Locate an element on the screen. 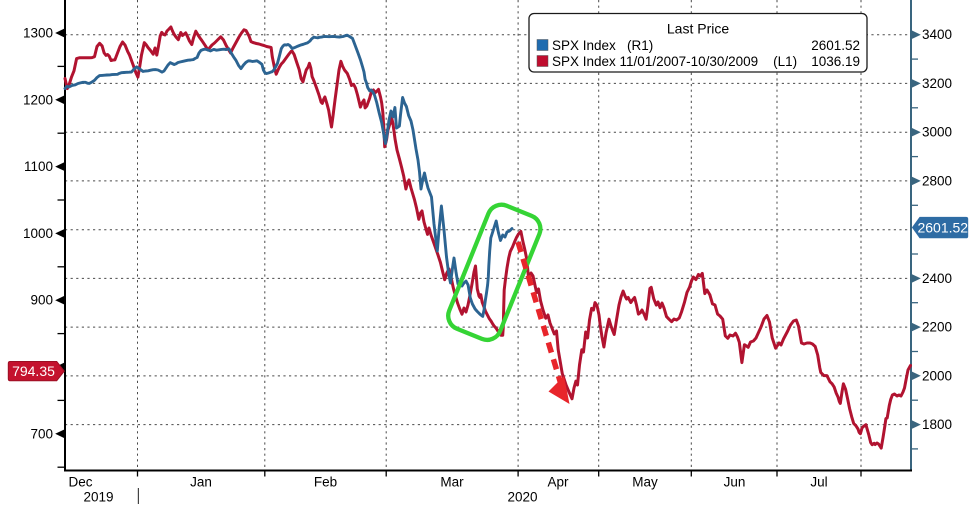 This screenshot has width=976, height=514. svg-text: 794.35 is located at coordinates (33, 371).